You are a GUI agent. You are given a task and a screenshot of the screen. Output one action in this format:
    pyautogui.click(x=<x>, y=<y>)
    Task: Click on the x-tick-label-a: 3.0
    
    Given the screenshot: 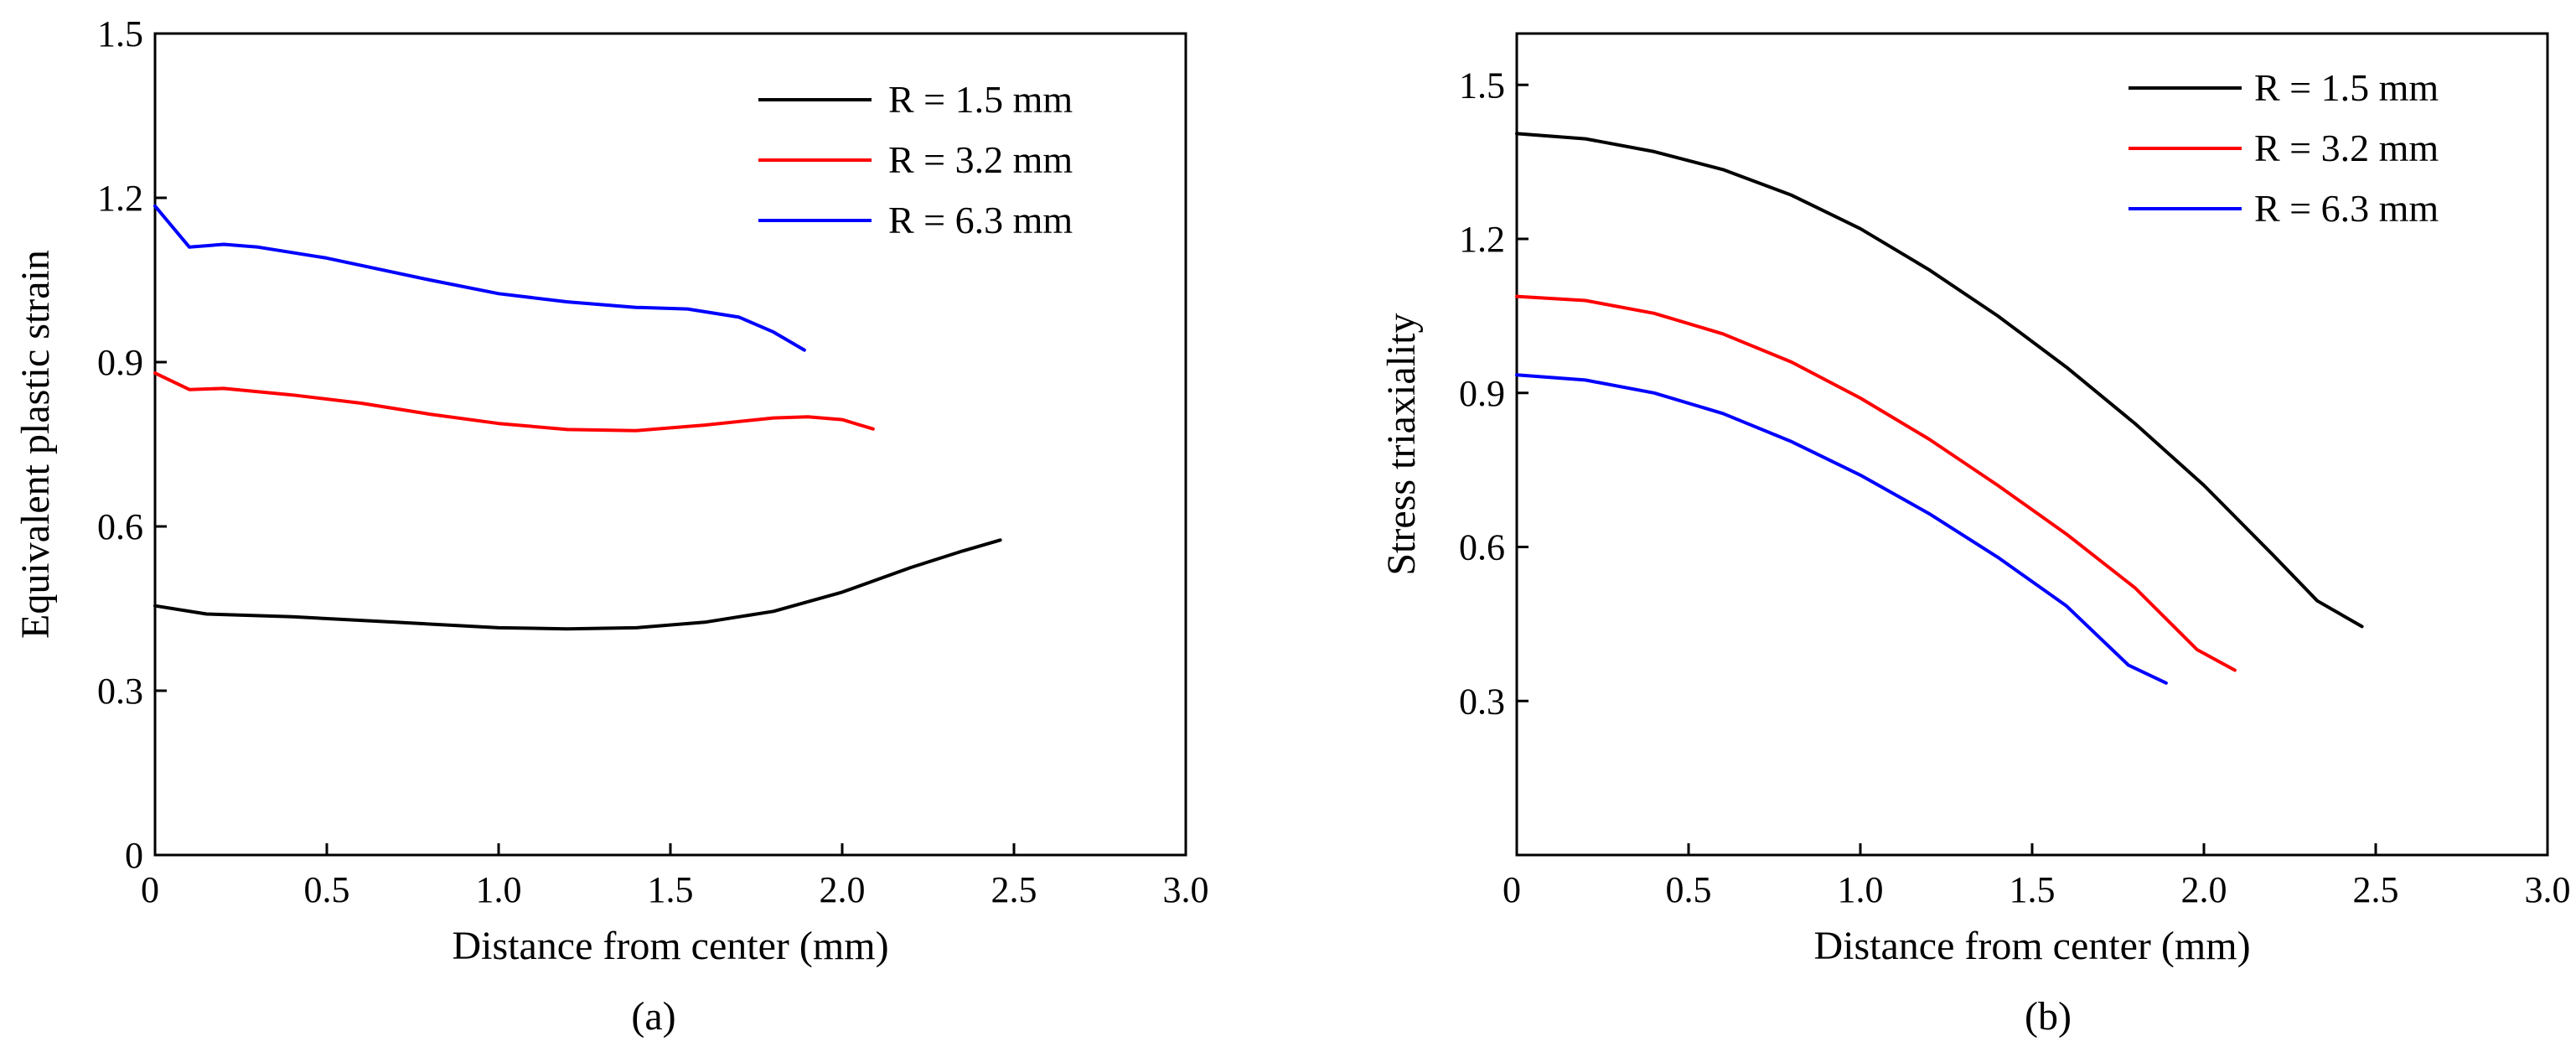 What is the action you would take?
    pyautogui.click(x=1186, y=889)
    